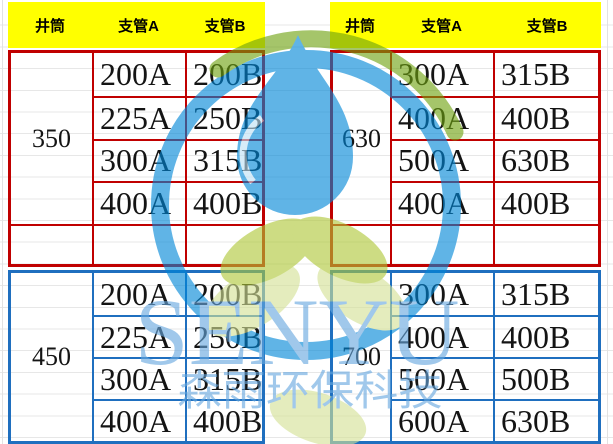 The height and width of the screenshot is (444, 613). What do you see at coordinates (545, 378) in the screenshot?
I see `table-cell: 500B` at bounding box center [545, 378].